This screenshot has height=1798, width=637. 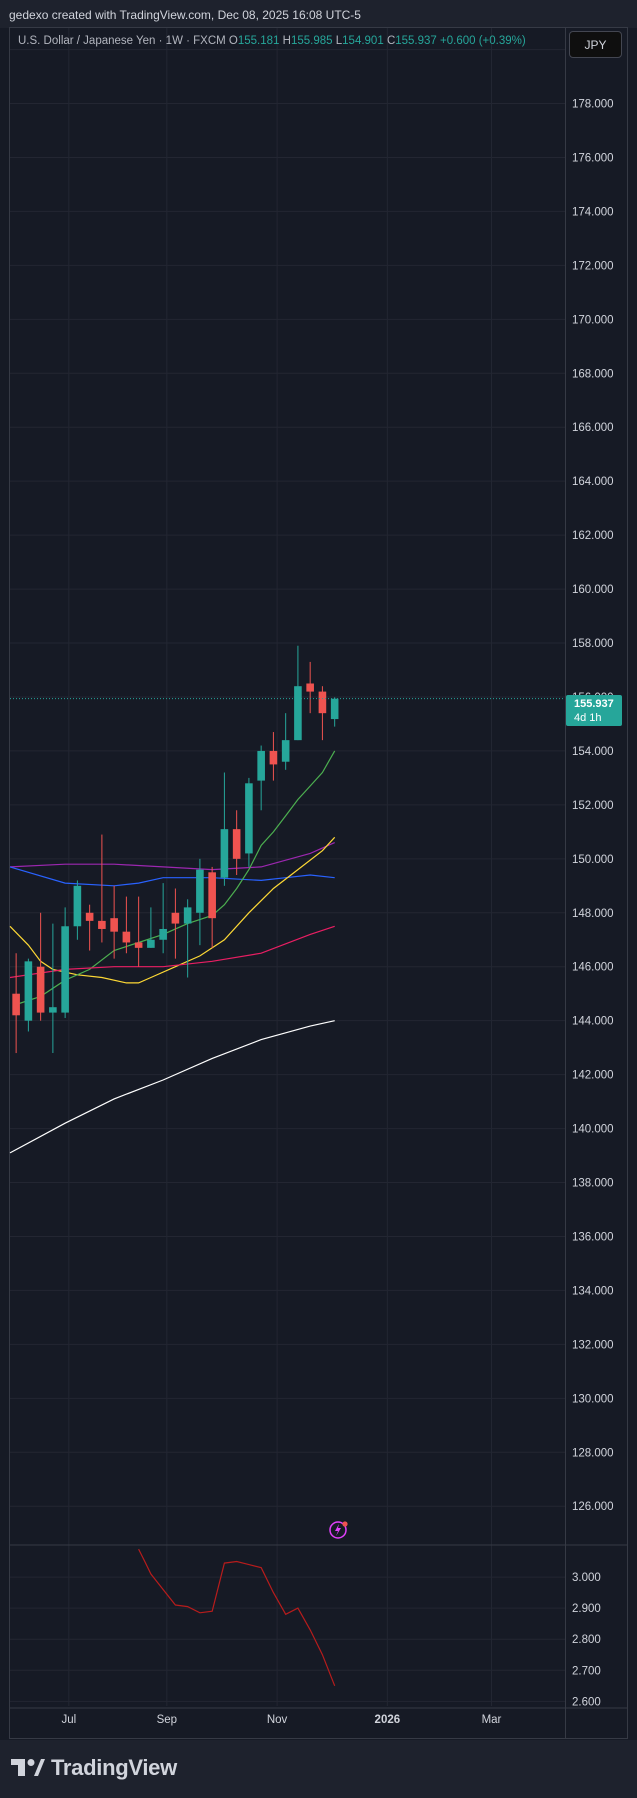 I want to click on y-tick-label: 158.000, so click(x=593, y=644).